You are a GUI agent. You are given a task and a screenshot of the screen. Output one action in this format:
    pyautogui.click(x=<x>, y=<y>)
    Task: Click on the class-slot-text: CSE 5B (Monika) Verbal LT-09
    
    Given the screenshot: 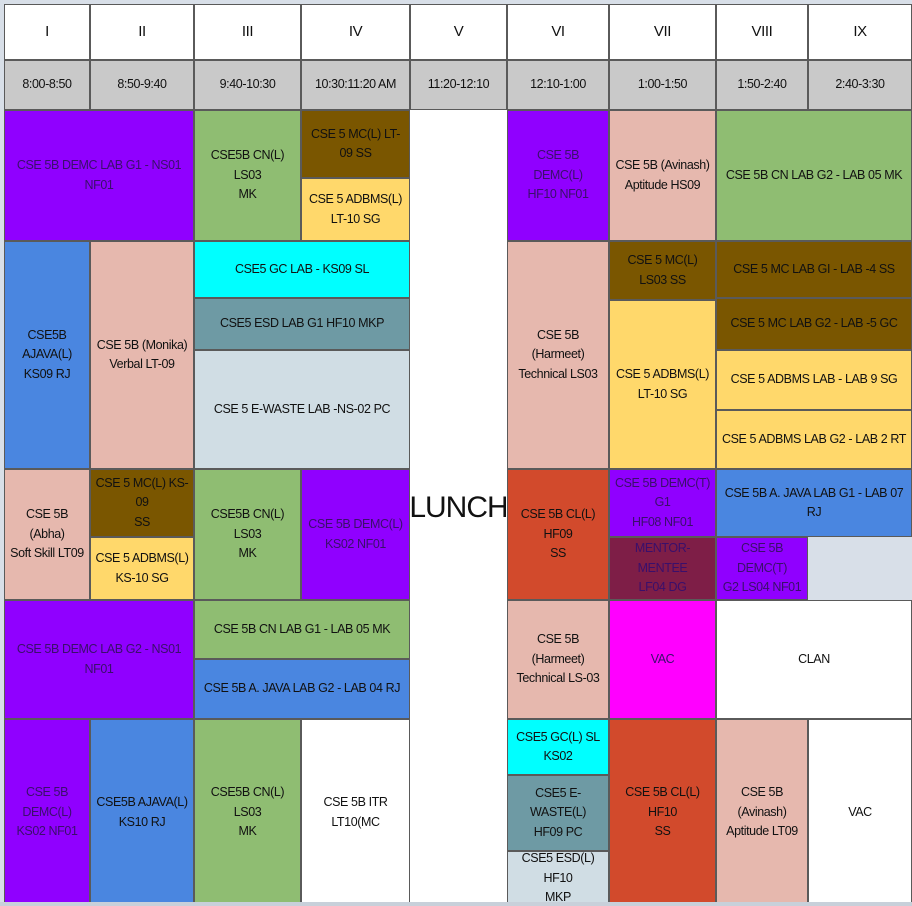 What is the action you would take?
    pyautogui.click(x=142, y=354)
    